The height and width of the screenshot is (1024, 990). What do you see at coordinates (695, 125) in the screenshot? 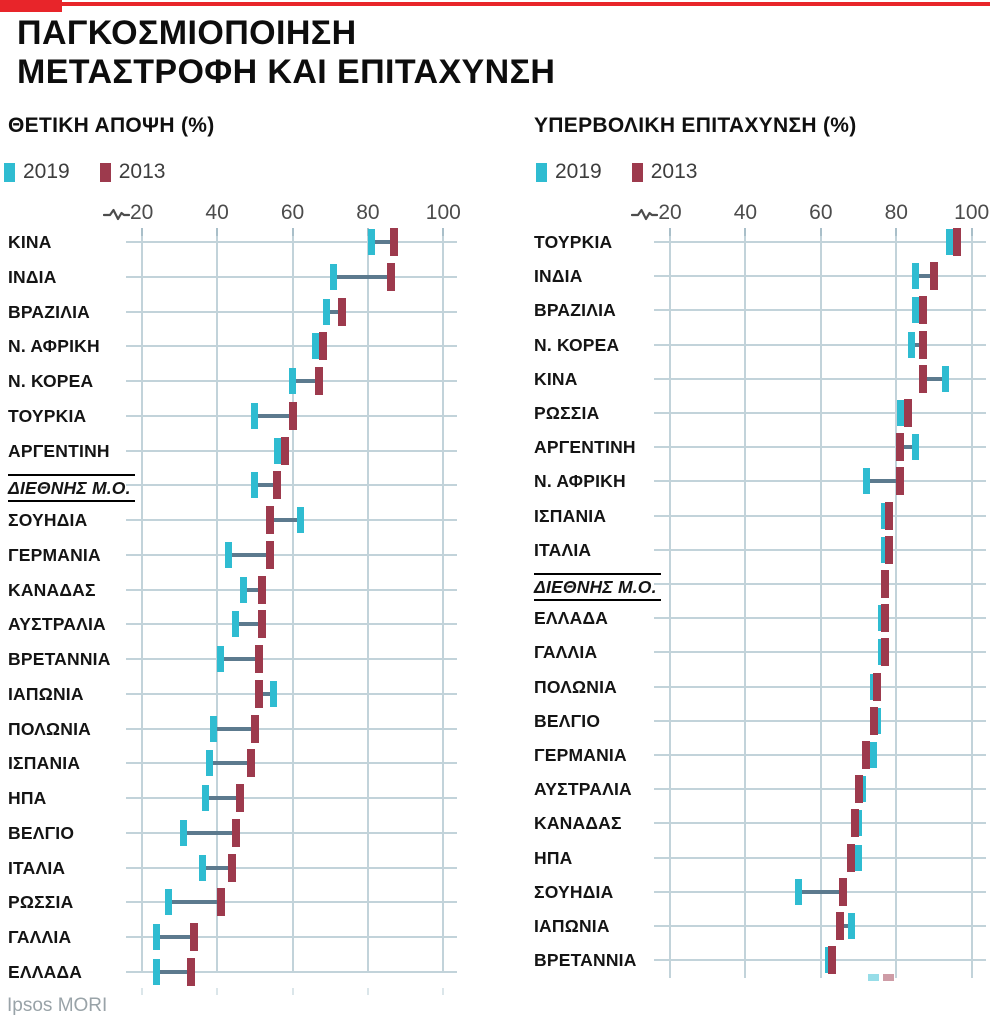
I see `chart-subtitle-excessive-acceleration: ΥΠΕΡΒΟΛΙΚΗ ΕΠΙΤΑΧΥΝΣΗ (%)` at bounding box center [695, 125].